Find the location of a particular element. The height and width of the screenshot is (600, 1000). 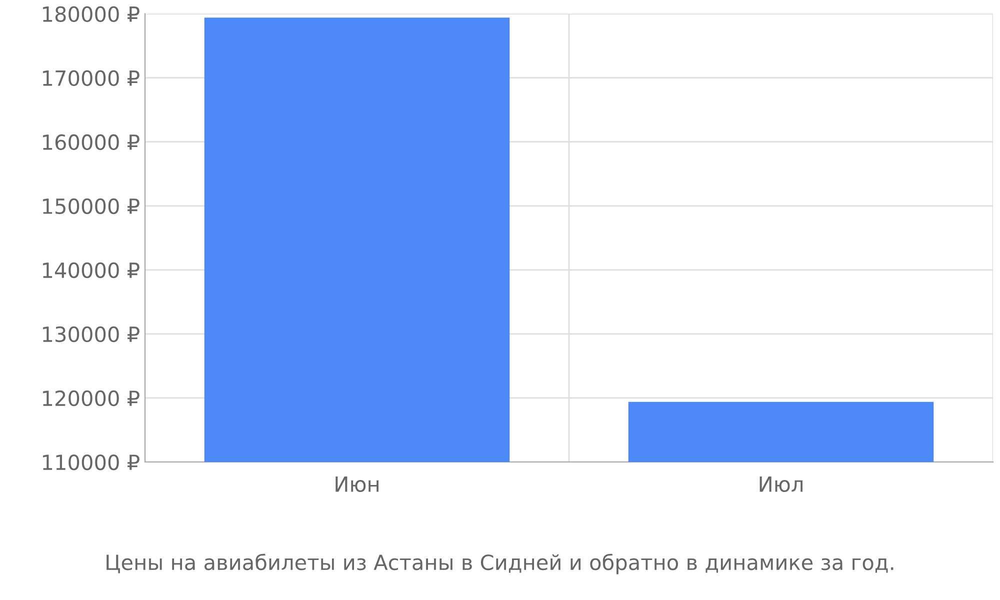

y-tick-label: 180000 ₽ is located at coordinates (91, 14).